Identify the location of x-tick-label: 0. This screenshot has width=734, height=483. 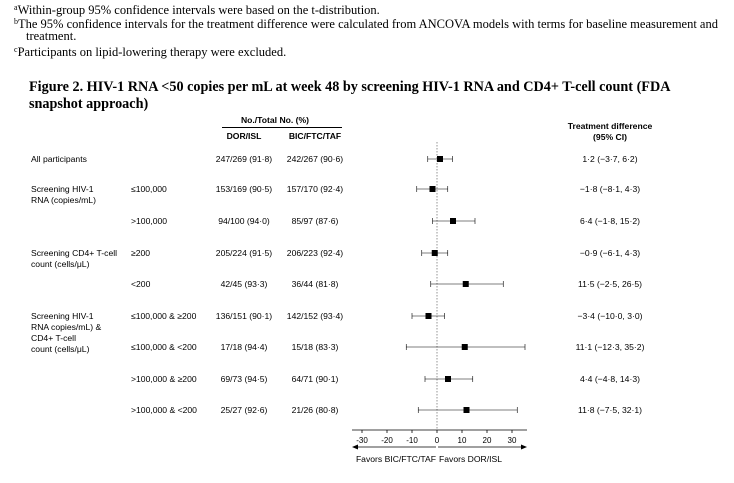
(437, 440).